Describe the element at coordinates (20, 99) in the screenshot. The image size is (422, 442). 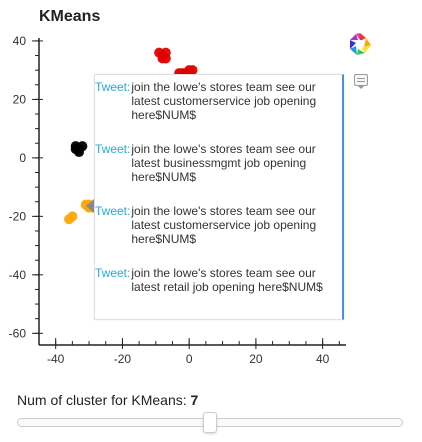
I see `y-tick-label: 20` at that location.